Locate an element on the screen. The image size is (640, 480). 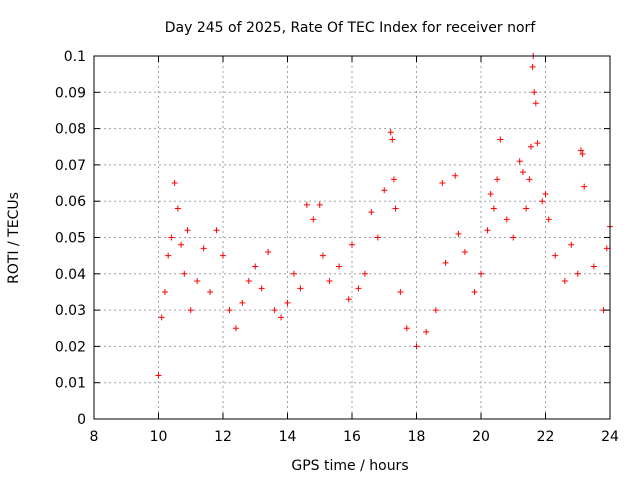
y-tick-label: 0.04 is located at coordinates (70, 275).